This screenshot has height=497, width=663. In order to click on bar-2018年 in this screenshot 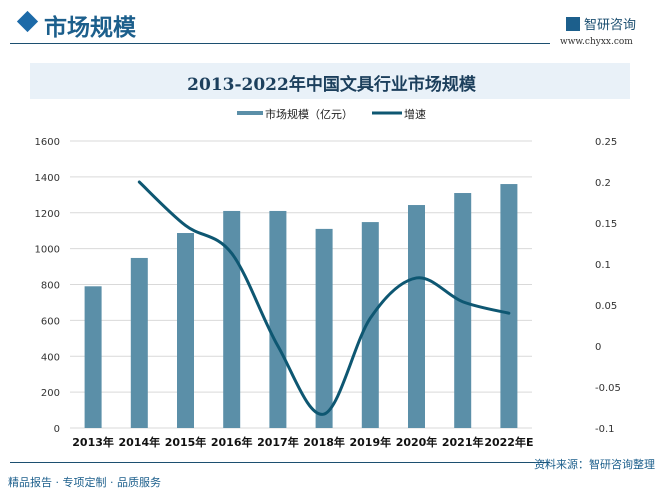, I will do `click(324, 328)`.